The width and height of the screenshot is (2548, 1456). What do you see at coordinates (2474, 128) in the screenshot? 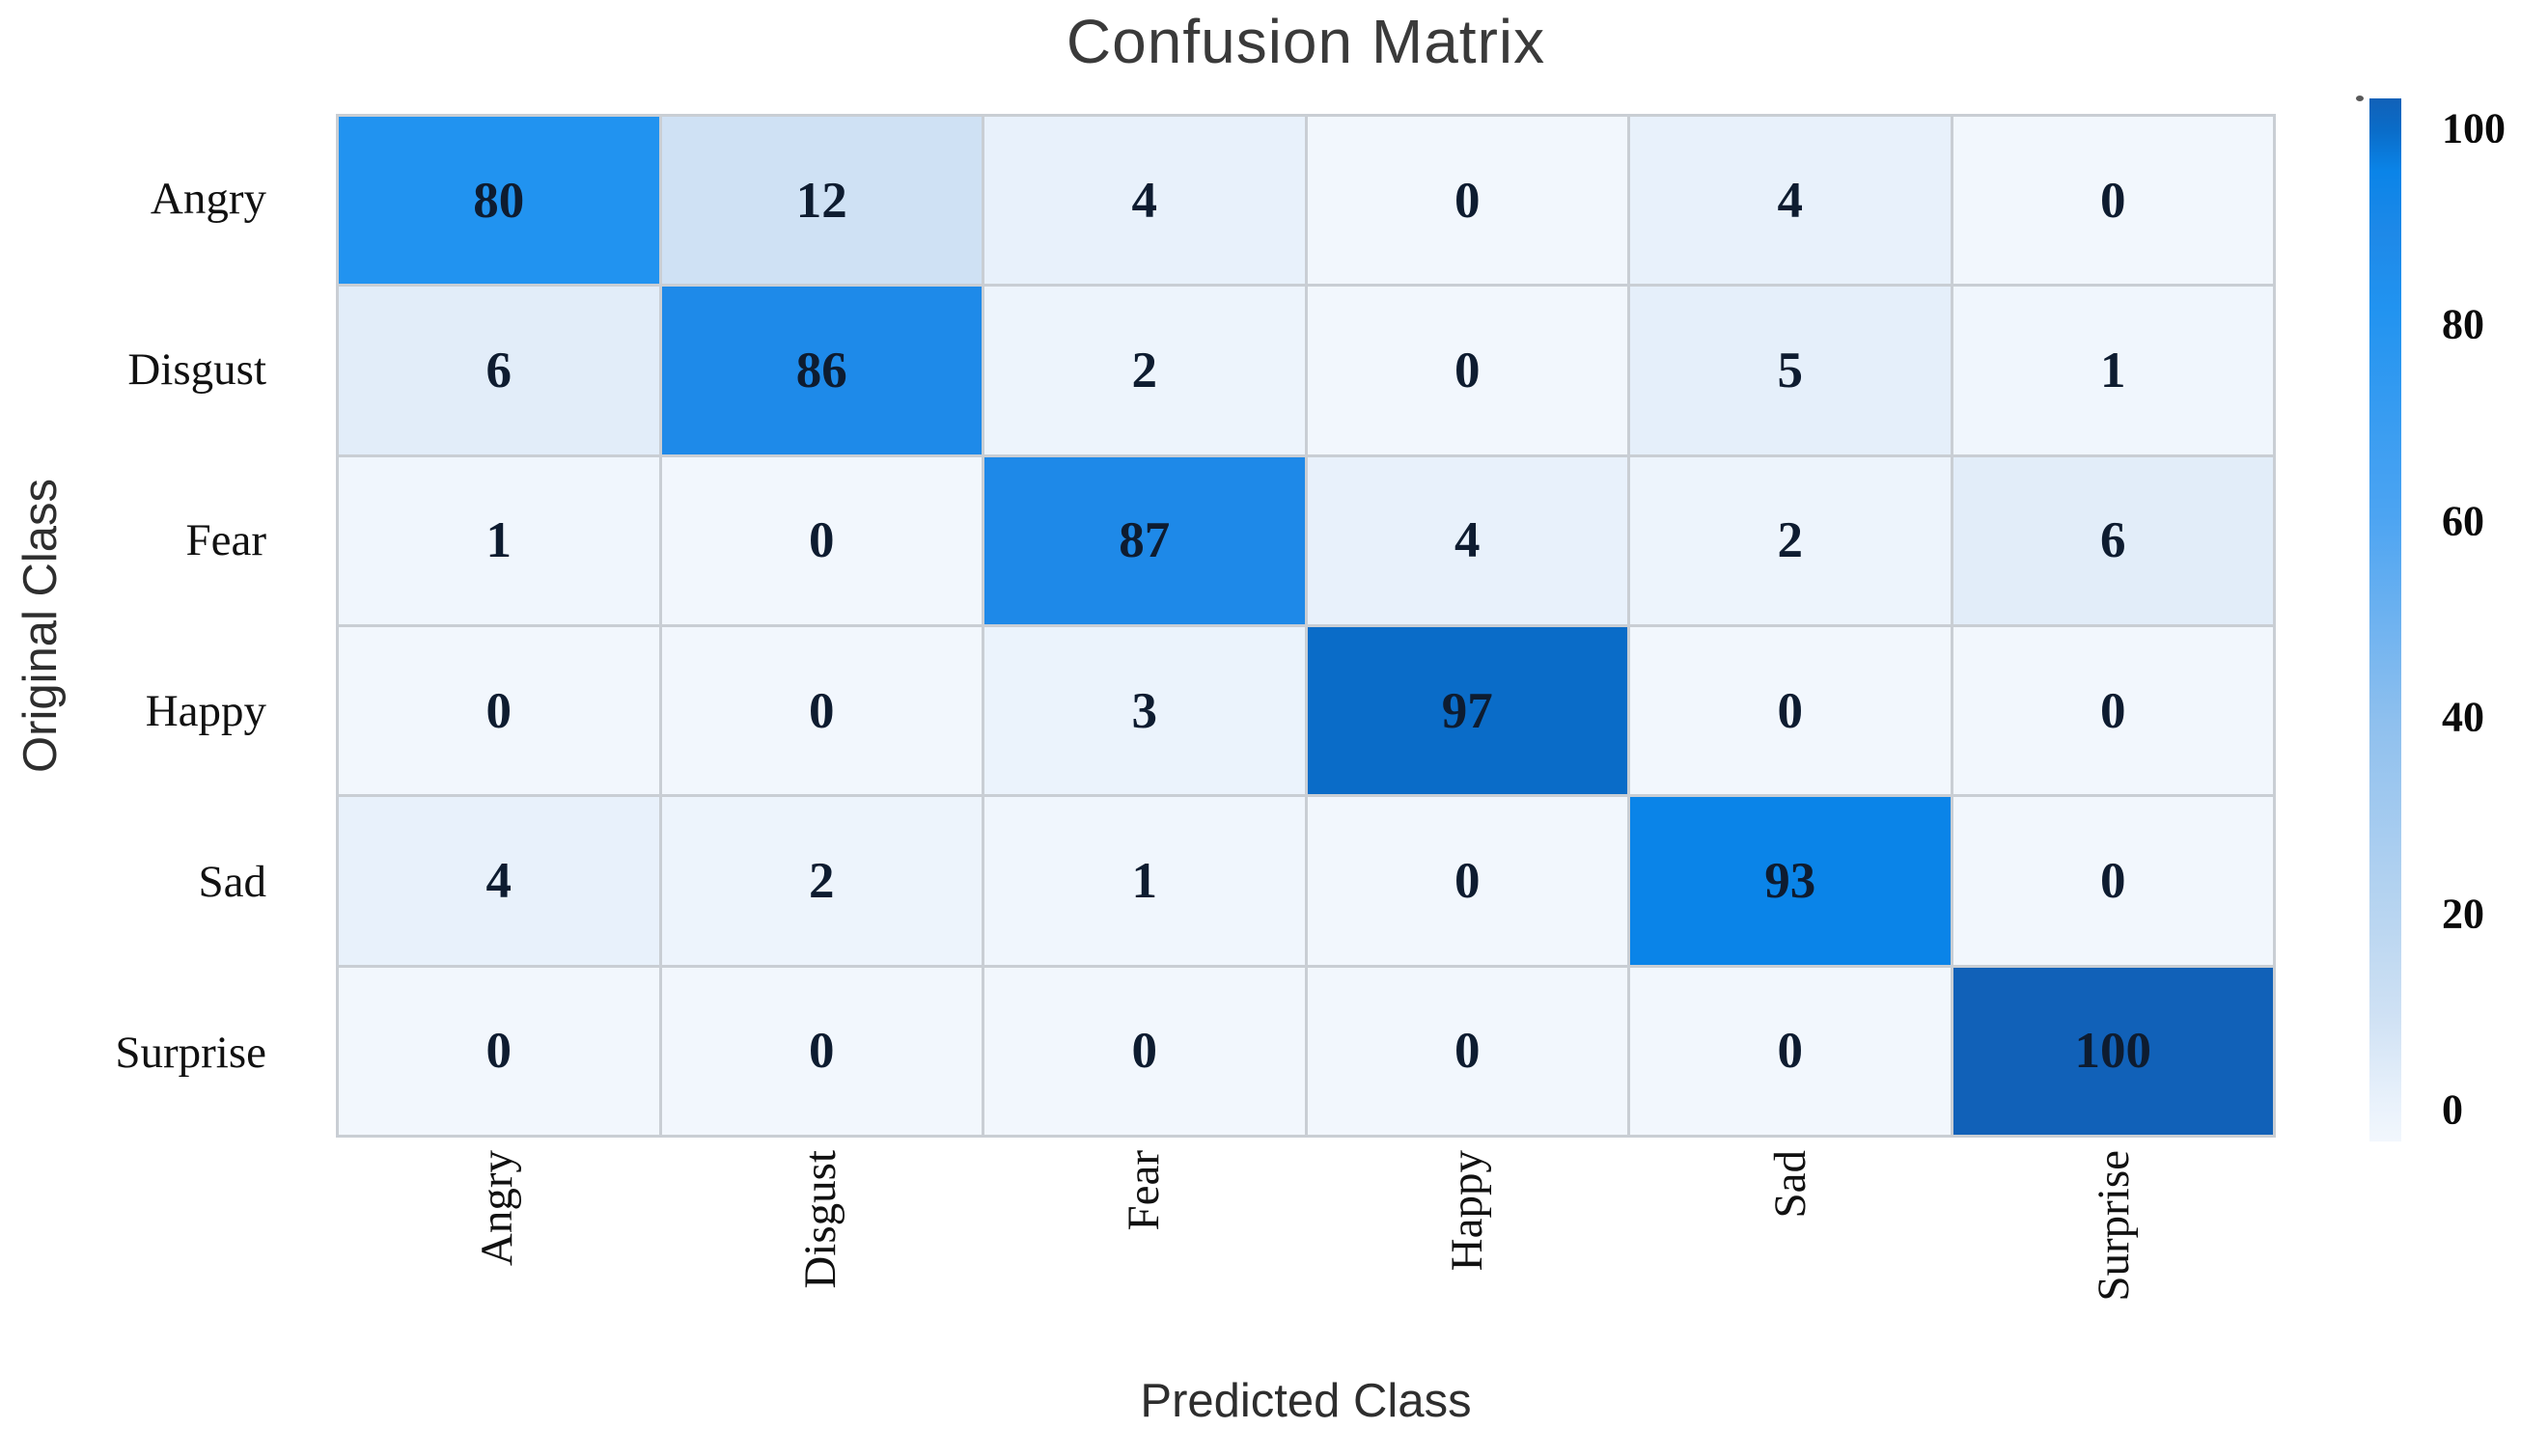
I see `colorbar-tick-100: 100` at bounding box center [2474, 128].